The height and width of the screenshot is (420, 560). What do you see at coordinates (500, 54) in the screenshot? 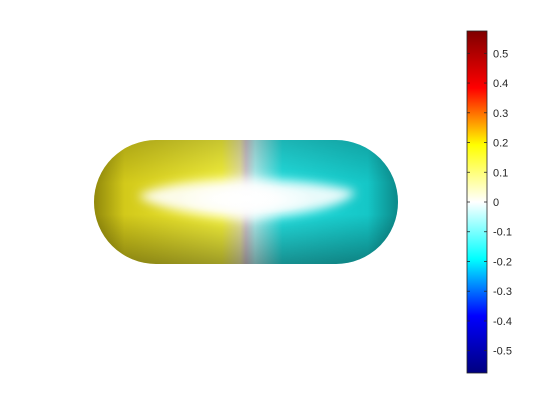
I see `colorbar-tick-label: 0.5` at bounding box center [500, 54].